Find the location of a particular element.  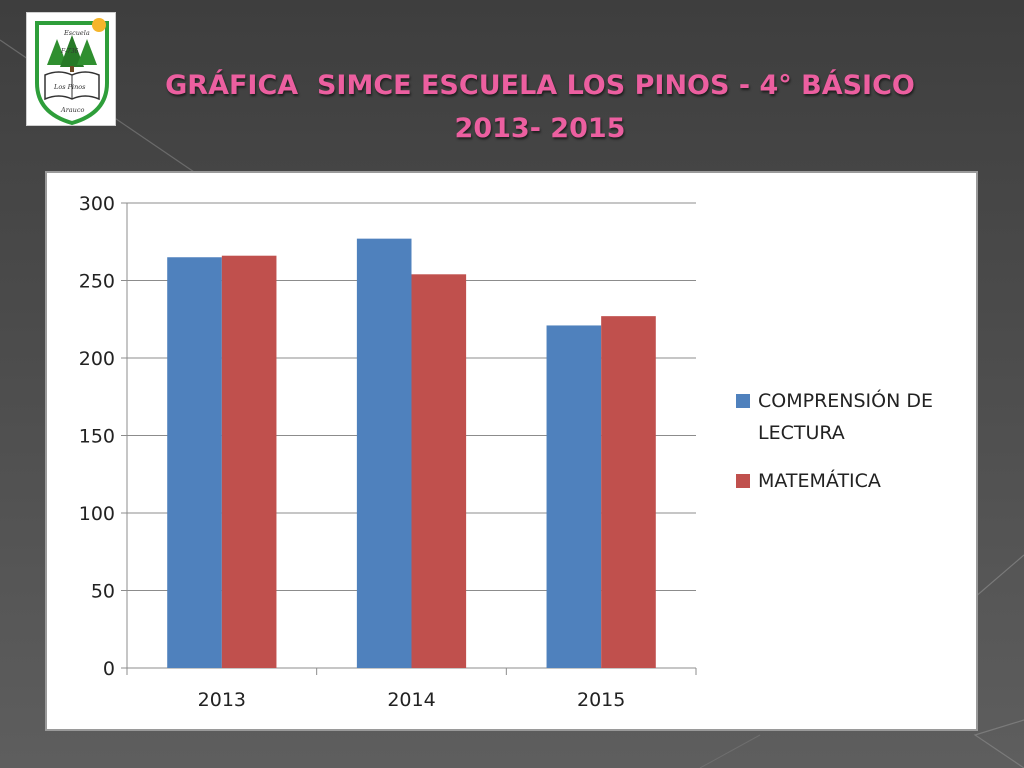

legend-item: MATEMÁTICA is located at coordinates (849, 481).